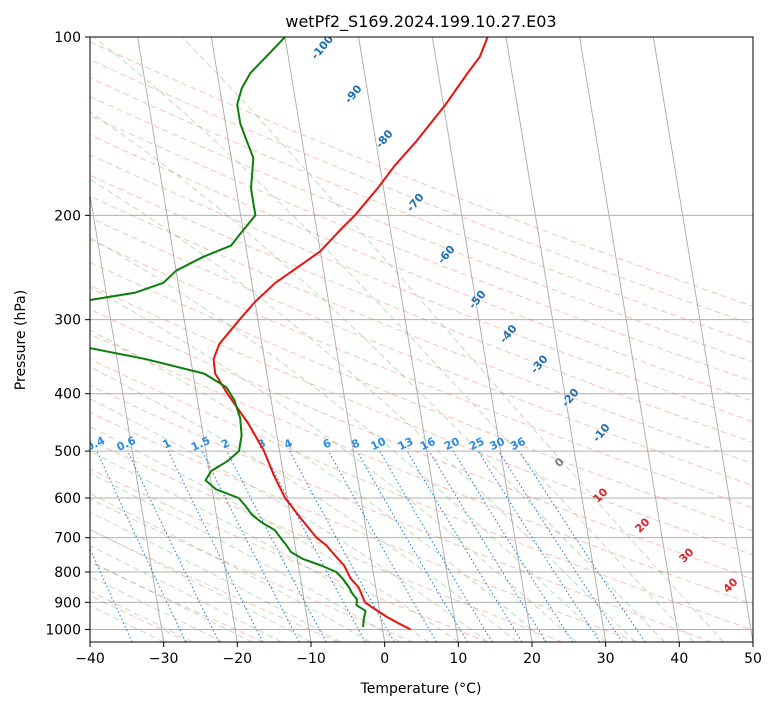 The height and width of the screenshot is (708, 775). I want to click on y-tick-label: 300, so click(67, 321).